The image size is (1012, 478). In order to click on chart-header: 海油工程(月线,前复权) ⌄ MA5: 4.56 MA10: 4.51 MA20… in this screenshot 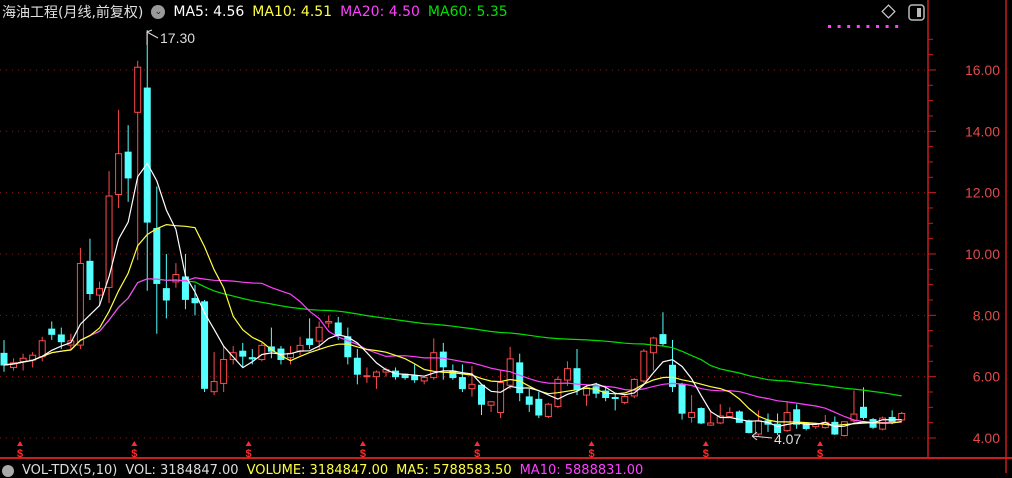, I will do `click(255, 12)`.